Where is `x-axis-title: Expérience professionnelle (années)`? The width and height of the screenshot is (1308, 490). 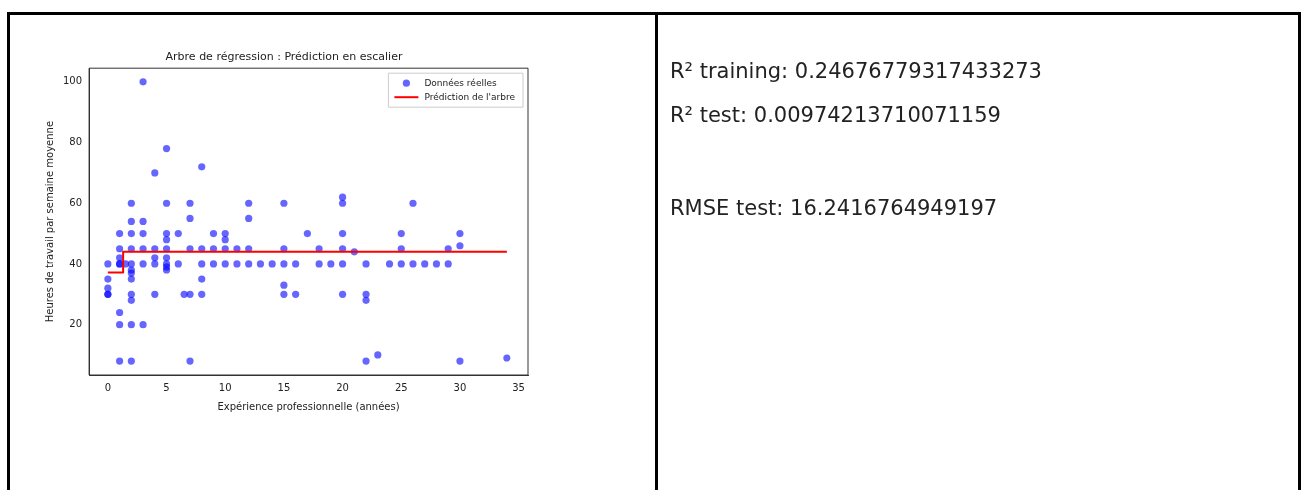
x-axis-title: Expérience professionnelle (années) is located at coordinates (308, 406).